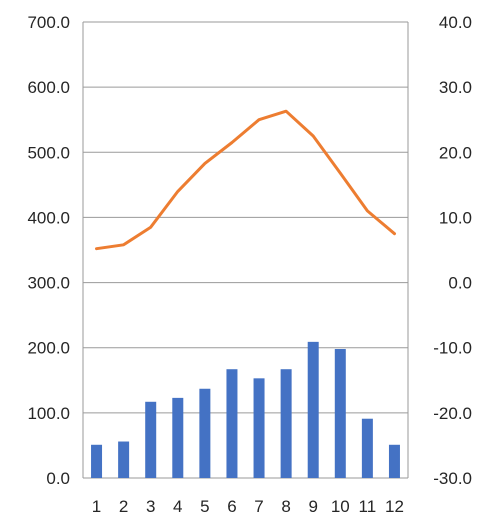 This screenshot has height=527, width=485. What do you see at coordinates (150, 506) in the screenshot?
I see `x-tick-label: 3` at bounding box center [150, 506].